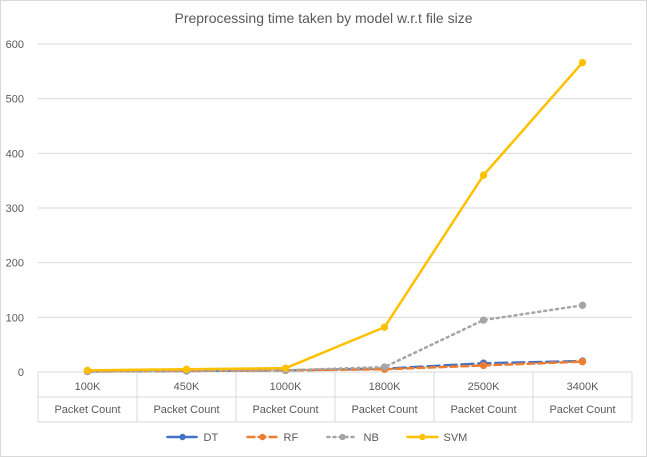 The width and height of the screenshot is (647, 457). I want to click on y-tick-label: 200, so click(15, 264).